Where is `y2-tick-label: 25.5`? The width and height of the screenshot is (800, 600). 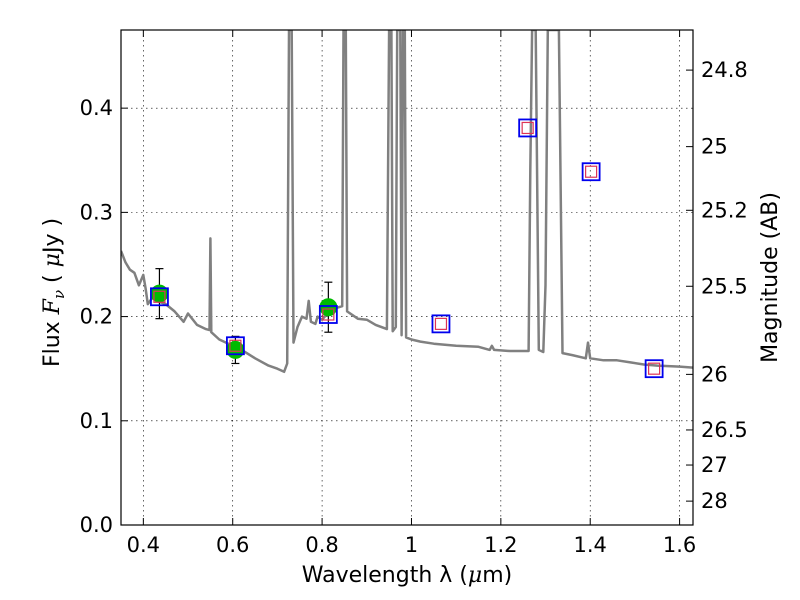 y2-tick-label: 25.5 is located at coordinates (724, 286).